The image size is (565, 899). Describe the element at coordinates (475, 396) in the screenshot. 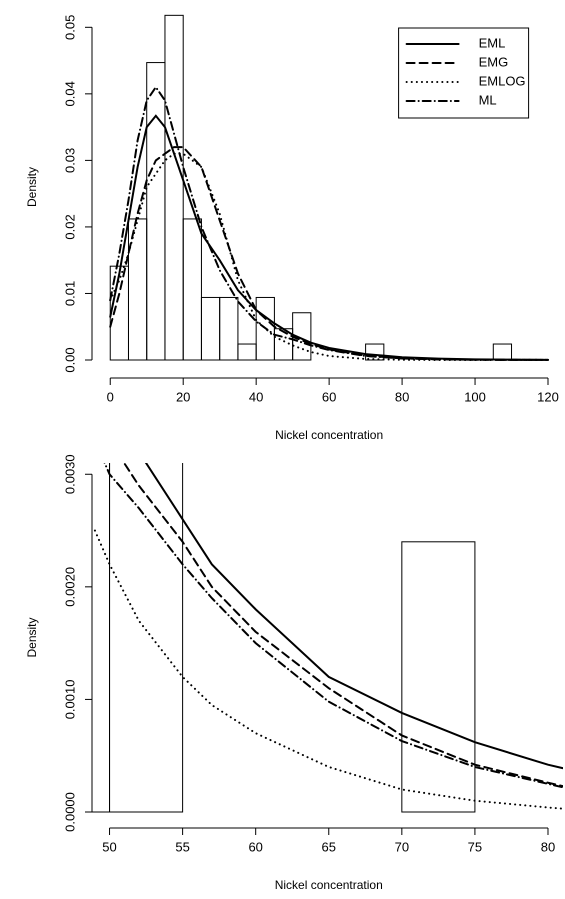

I see `x-tick-label: 100` at that location.